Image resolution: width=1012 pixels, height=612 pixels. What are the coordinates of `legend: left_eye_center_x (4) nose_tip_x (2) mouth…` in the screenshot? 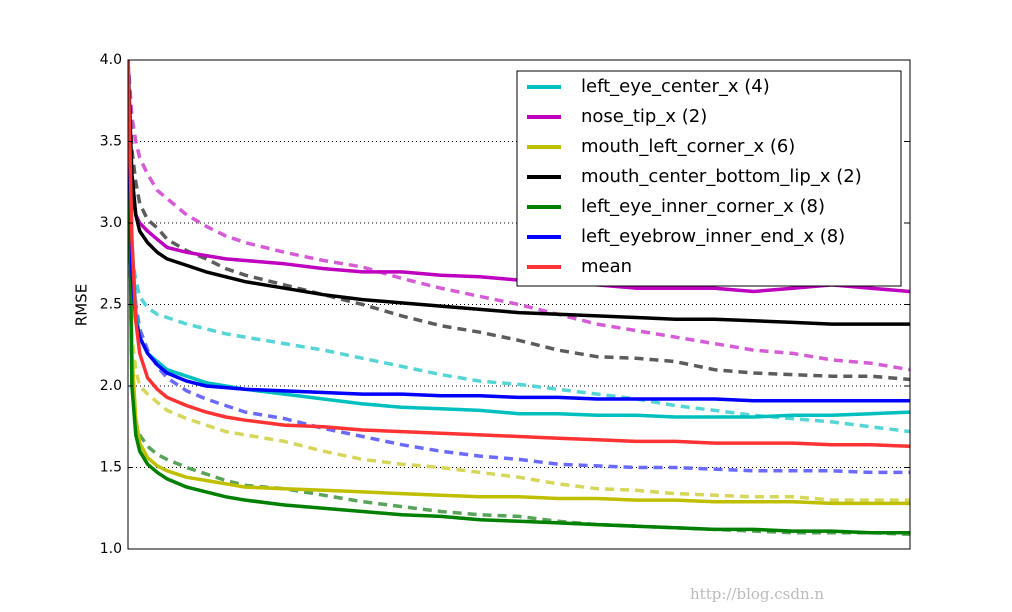 It's located at (709, 178).